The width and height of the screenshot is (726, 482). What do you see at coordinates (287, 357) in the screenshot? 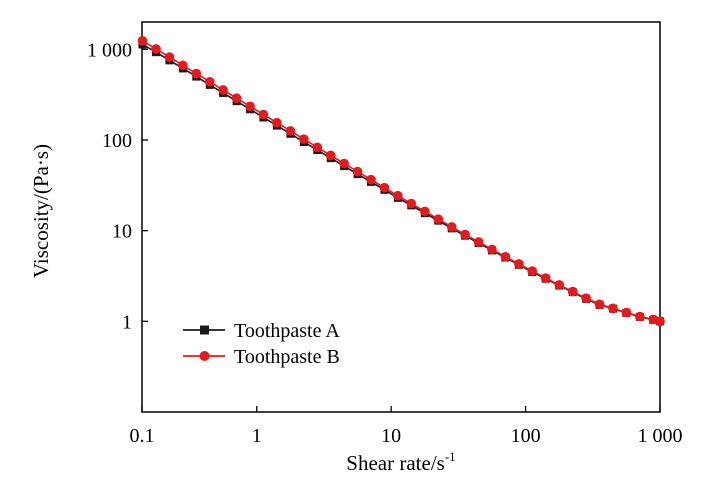
I see `legend-label: Toothpaste B` at bounding box center [287, 357].